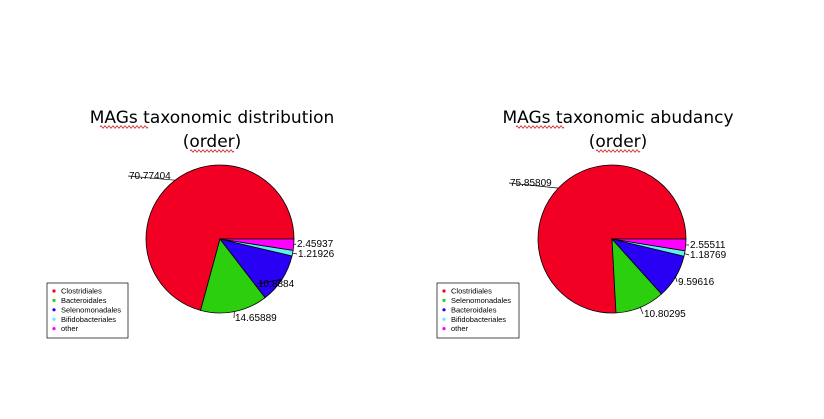 This screenshot has height=419, width=824. I want to click on slice-value-label: 10.8884, so click(276, 284).